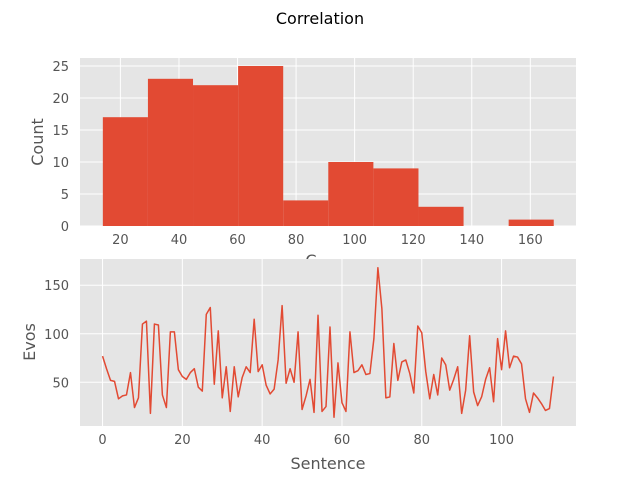 This screenshot has width=640, height=480. What do you see at coordinates (37, 142) in the screenshot?
I see `histogram-ylabel: Count` at bounding box center [37, 142].